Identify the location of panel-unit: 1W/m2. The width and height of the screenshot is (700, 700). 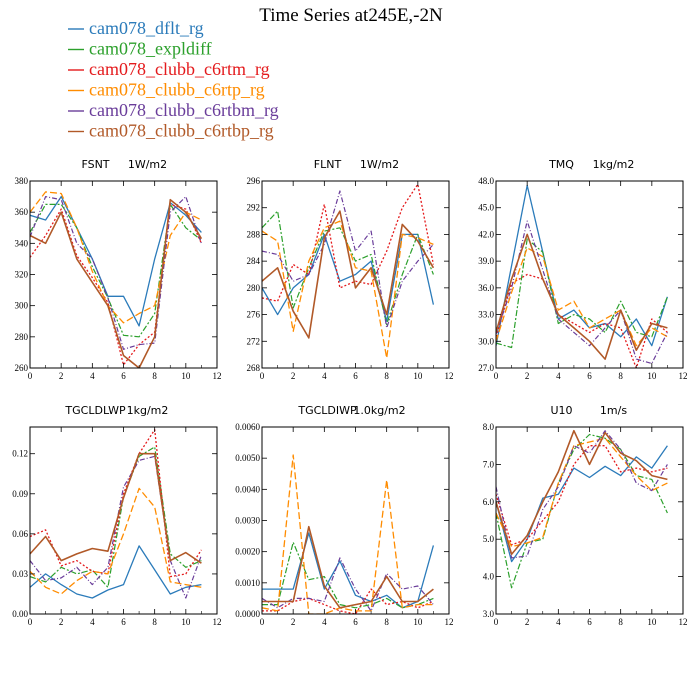
(379, 164).